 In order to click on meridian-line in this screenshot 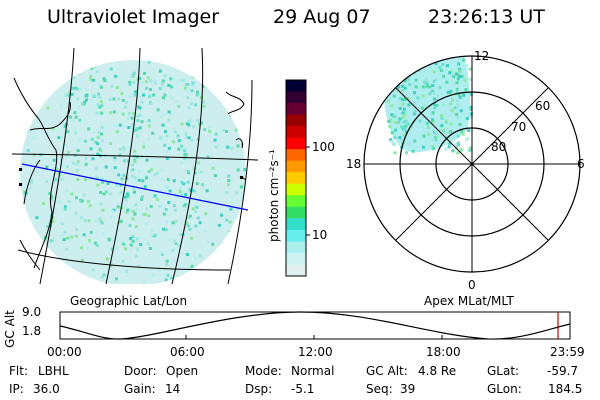, I will do `click(240, 181)`.